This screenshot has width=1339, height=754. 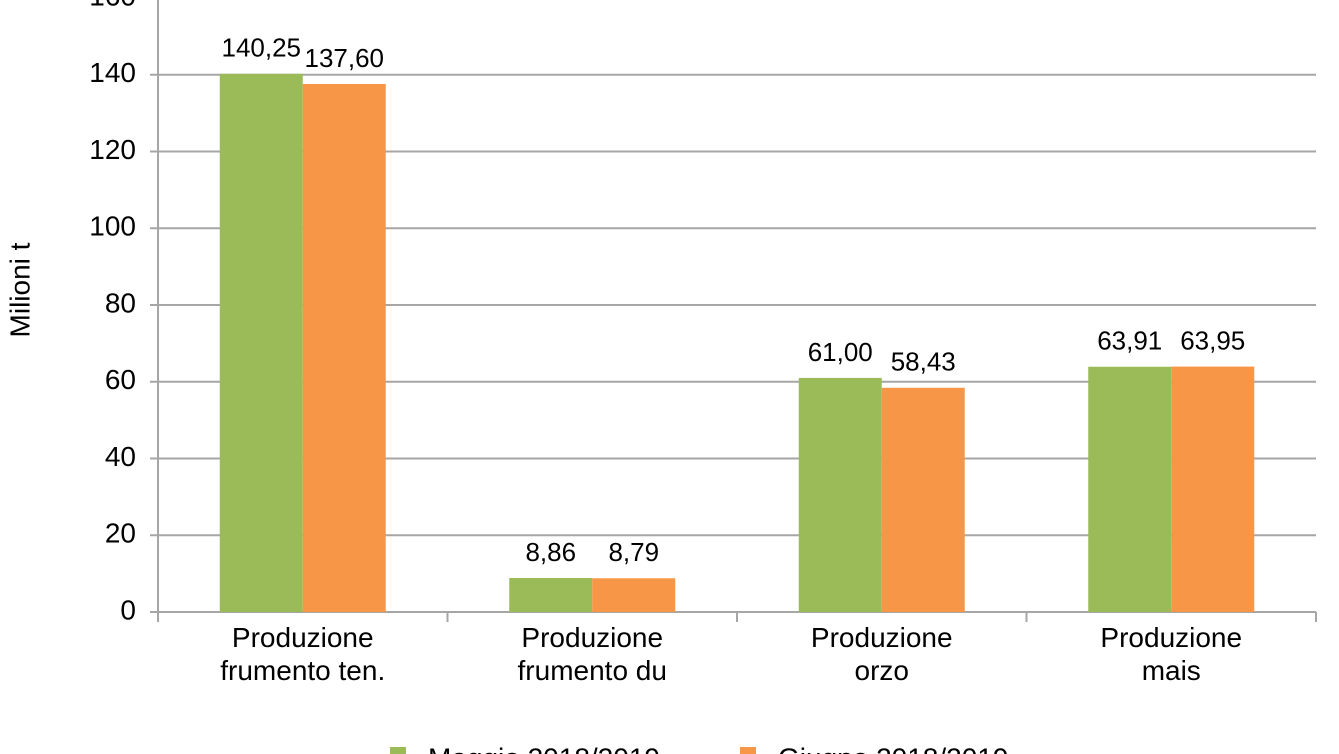 What do you see at coordinates (120, 533) in the screenshot?
I see `y-tick-label: 20` at bounding box center [120, 533].